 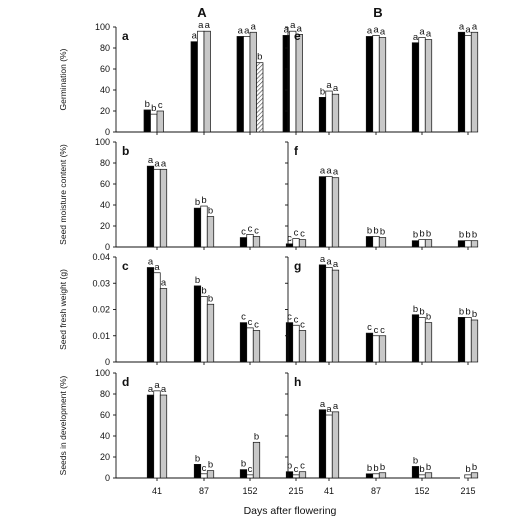 What do you see at coordinates (302, 346) in the screenshot?
I see `bar-c-215-s3` at bounding box center [302, 346].